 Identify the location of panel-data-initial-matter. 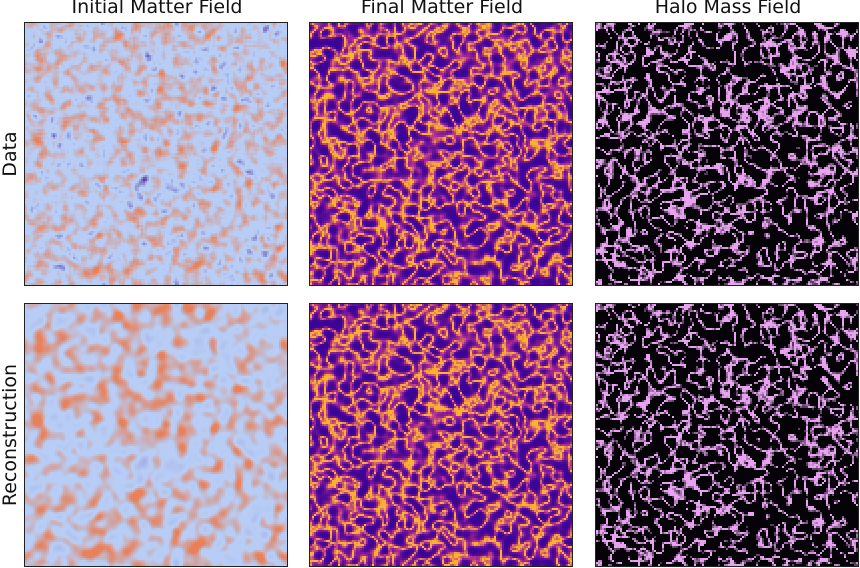
(156, 154).